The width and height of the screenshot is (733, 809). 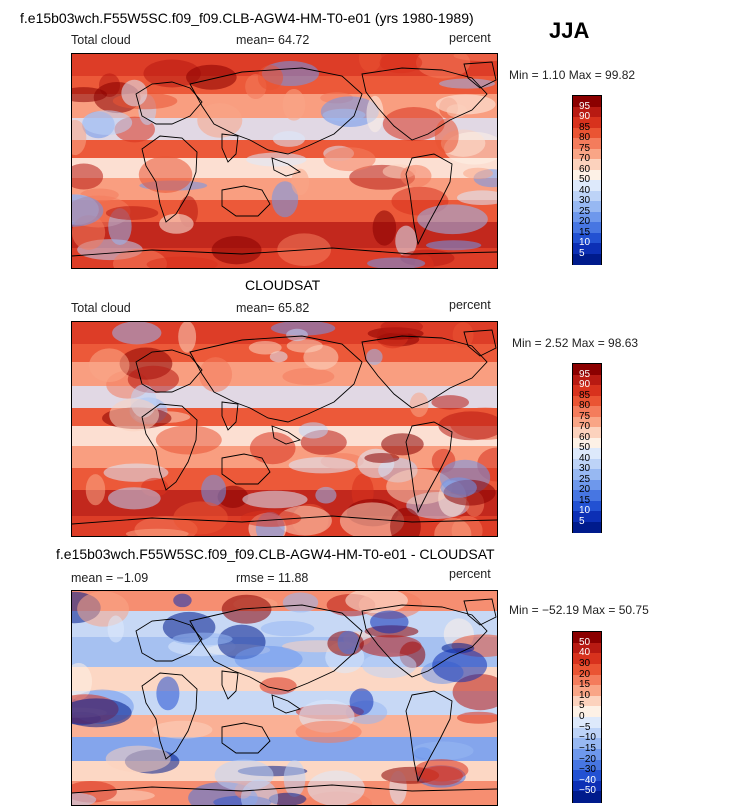 What do you see at coordinates (587, 759) in the screenshot?
I see `colorbar-tick-label: −20` at bounding box center [587, 759].